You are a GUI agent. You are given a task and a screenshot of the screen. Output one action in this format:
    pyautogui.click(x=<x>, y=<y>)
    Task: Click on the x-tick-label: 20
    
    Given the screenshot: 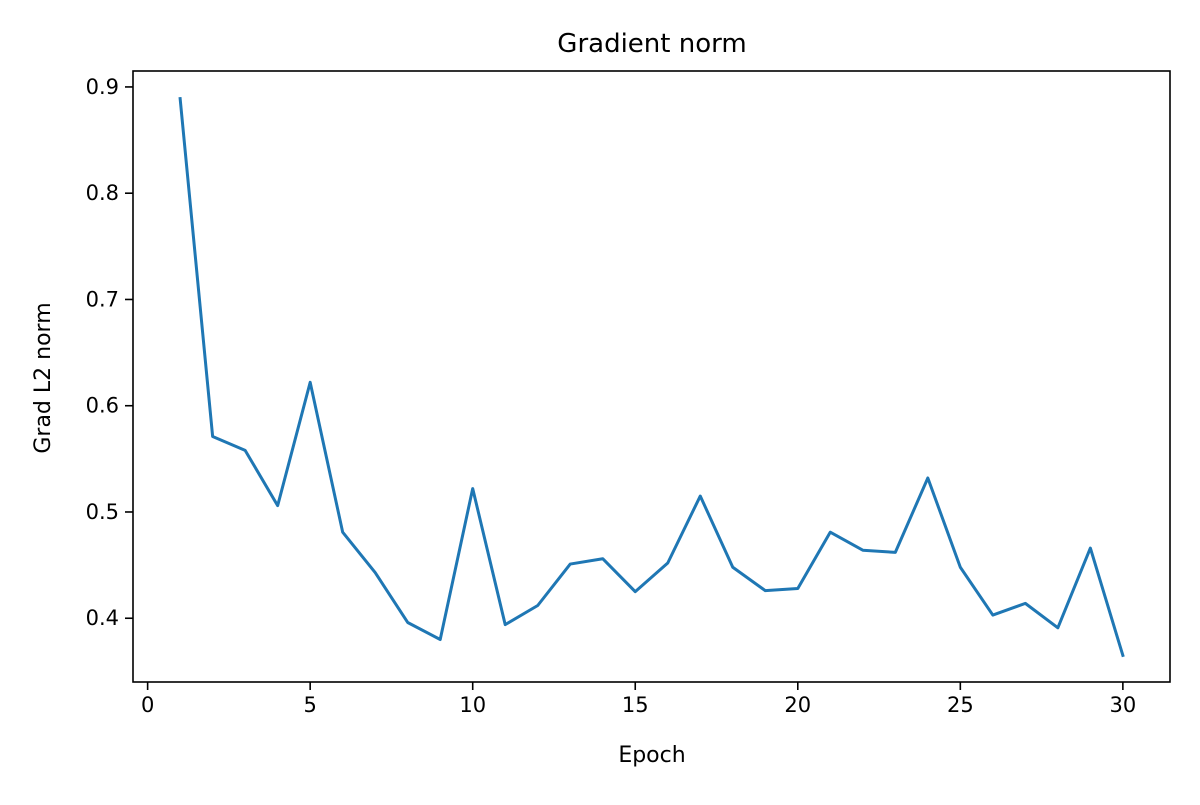 What is the action you would take?
    pyautogui.click(x=797, y=705)
    